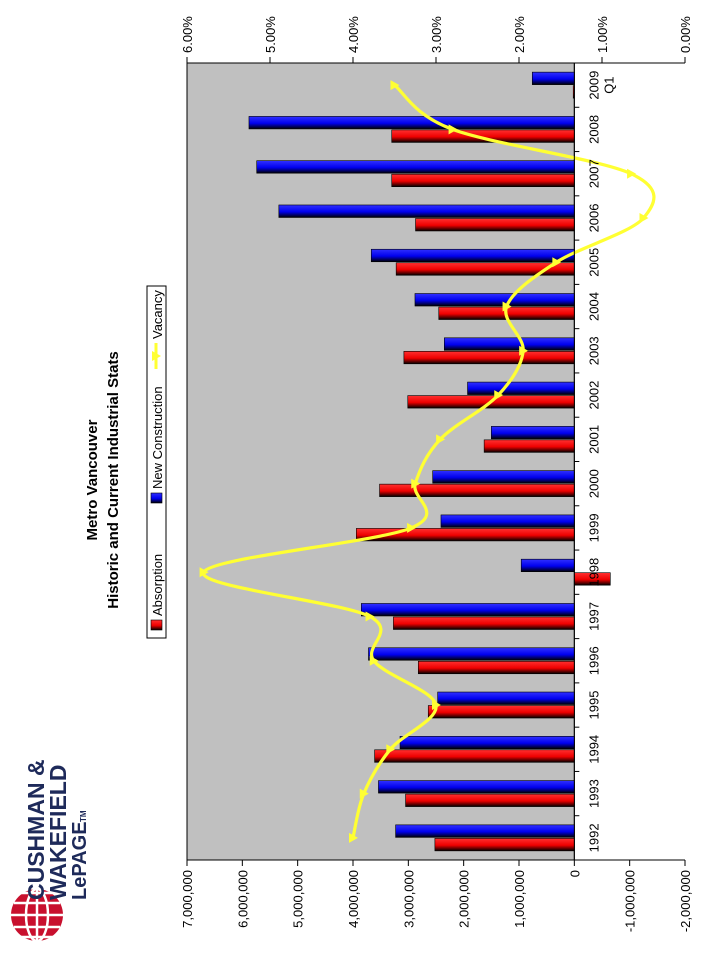 The width and height of the screenshot is (720, 961). What do you see at coordinates (685, 901) in the screenshot?
I see `left-axis-label-0: -2,000,000` at bounding box center [685, 901].